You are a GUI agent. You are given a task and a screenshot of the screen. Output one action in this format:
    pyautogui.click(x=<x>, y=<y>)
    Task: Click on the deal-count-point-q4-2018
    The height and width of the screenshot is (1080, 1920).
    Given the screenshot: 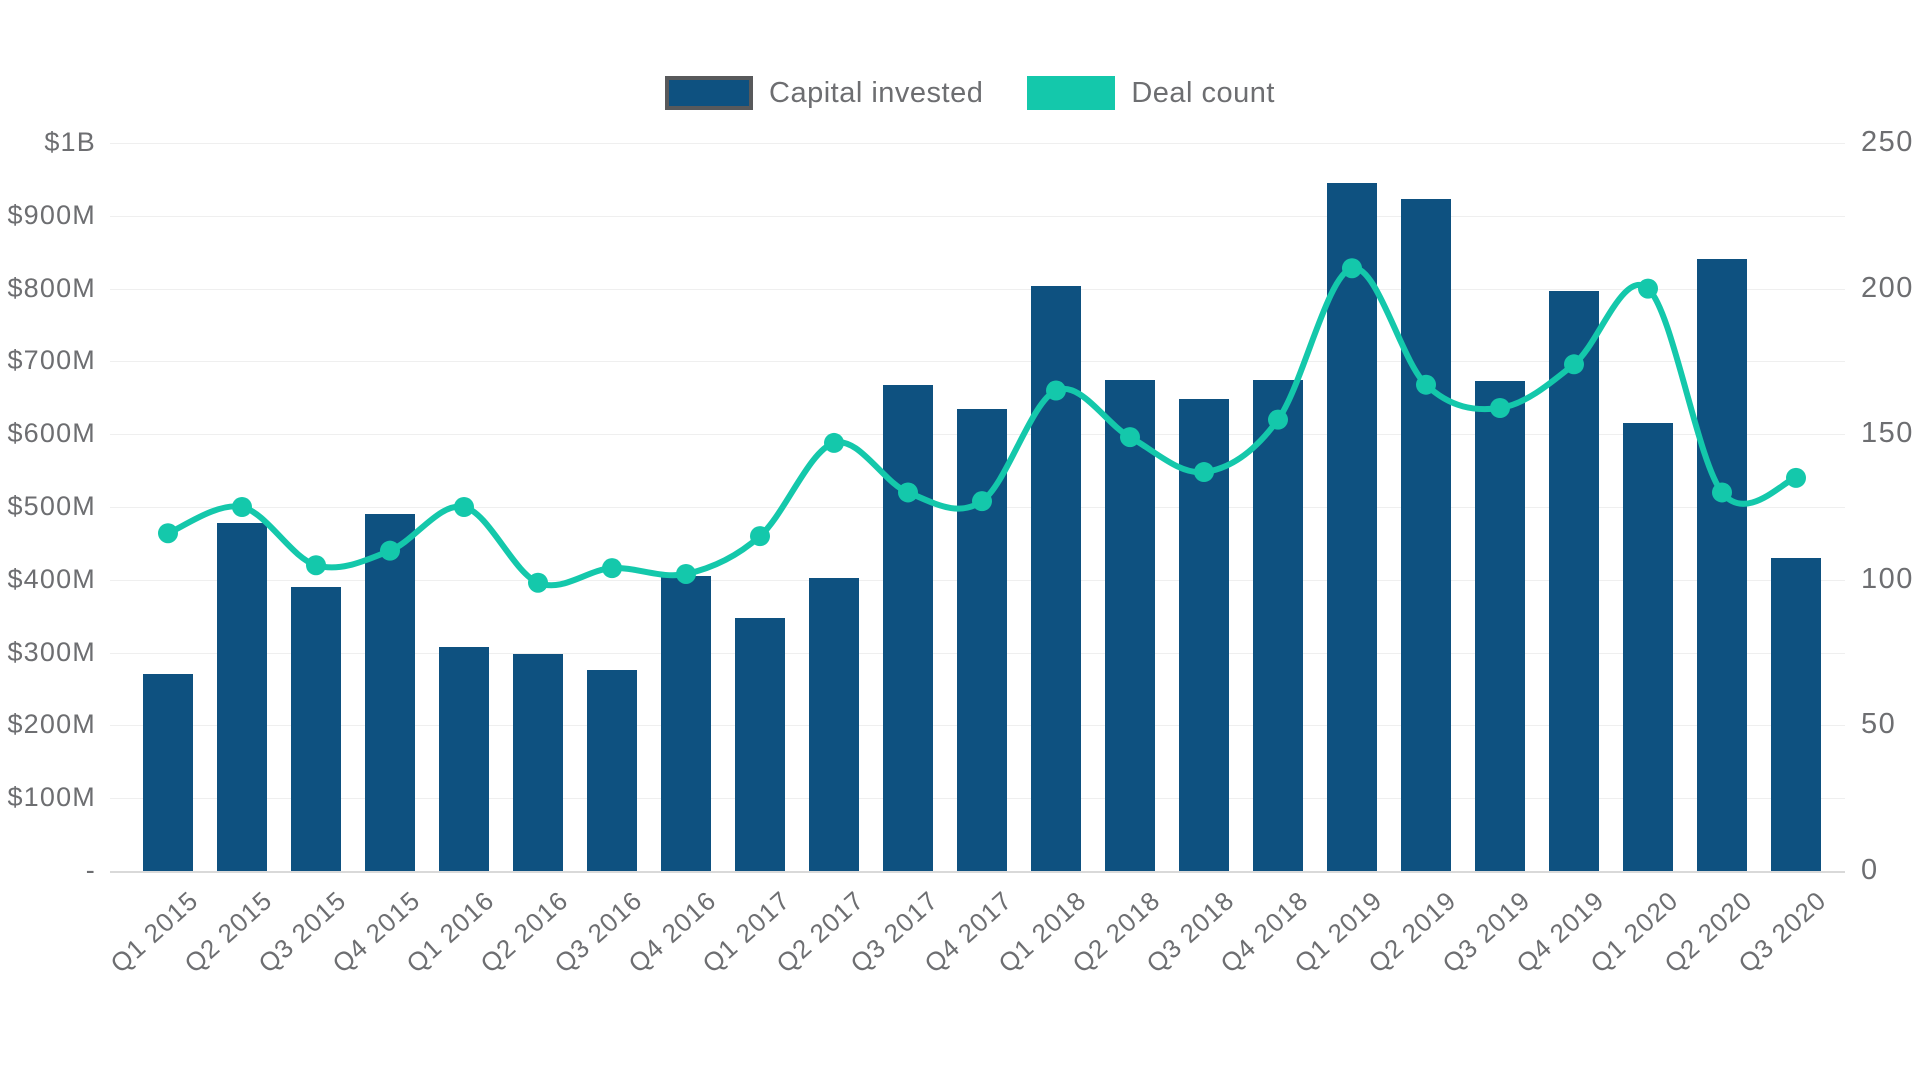 What is the action you would take?
    pyautogui.click(x=1278, y=419)
    